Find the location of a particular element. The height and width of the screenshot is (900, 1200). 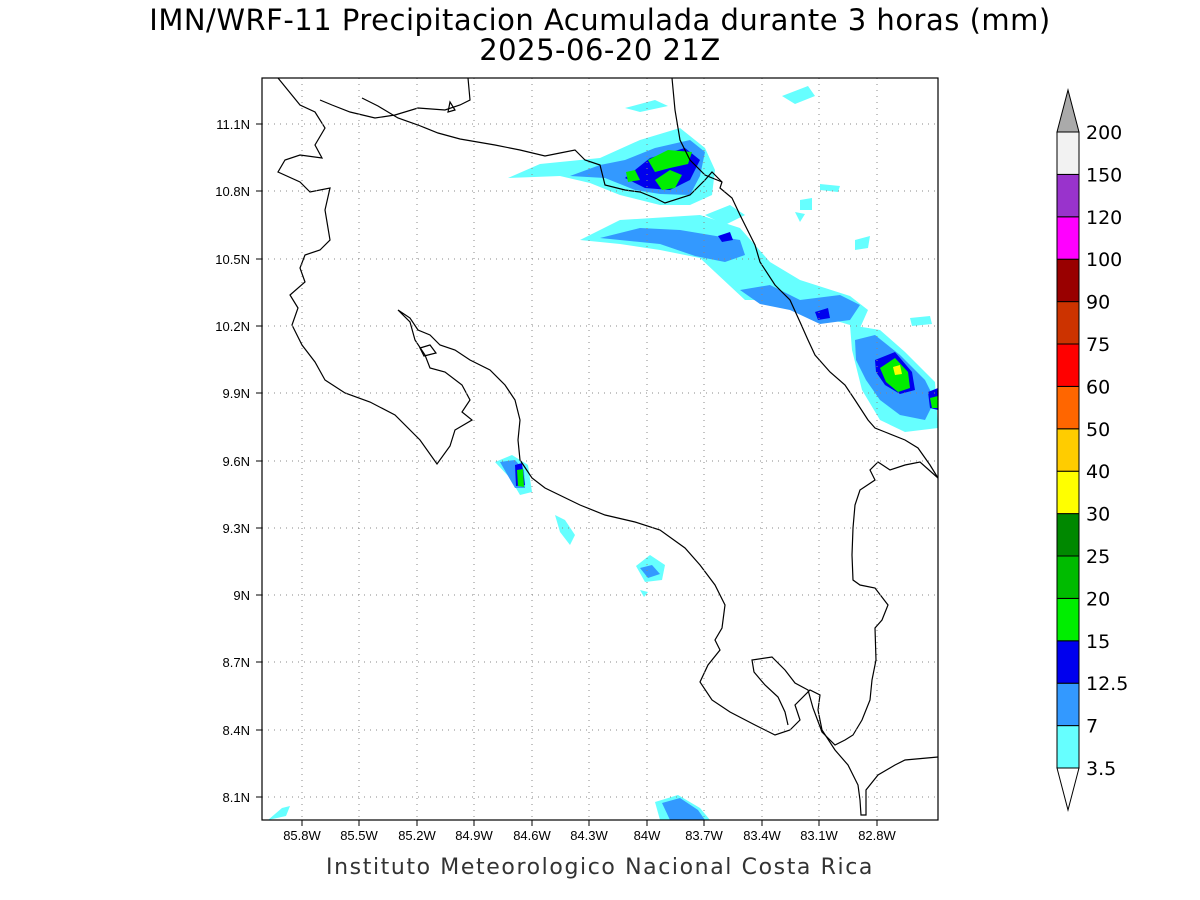

lat-tick-label: 9.9N is located at coordinates (236, 393).